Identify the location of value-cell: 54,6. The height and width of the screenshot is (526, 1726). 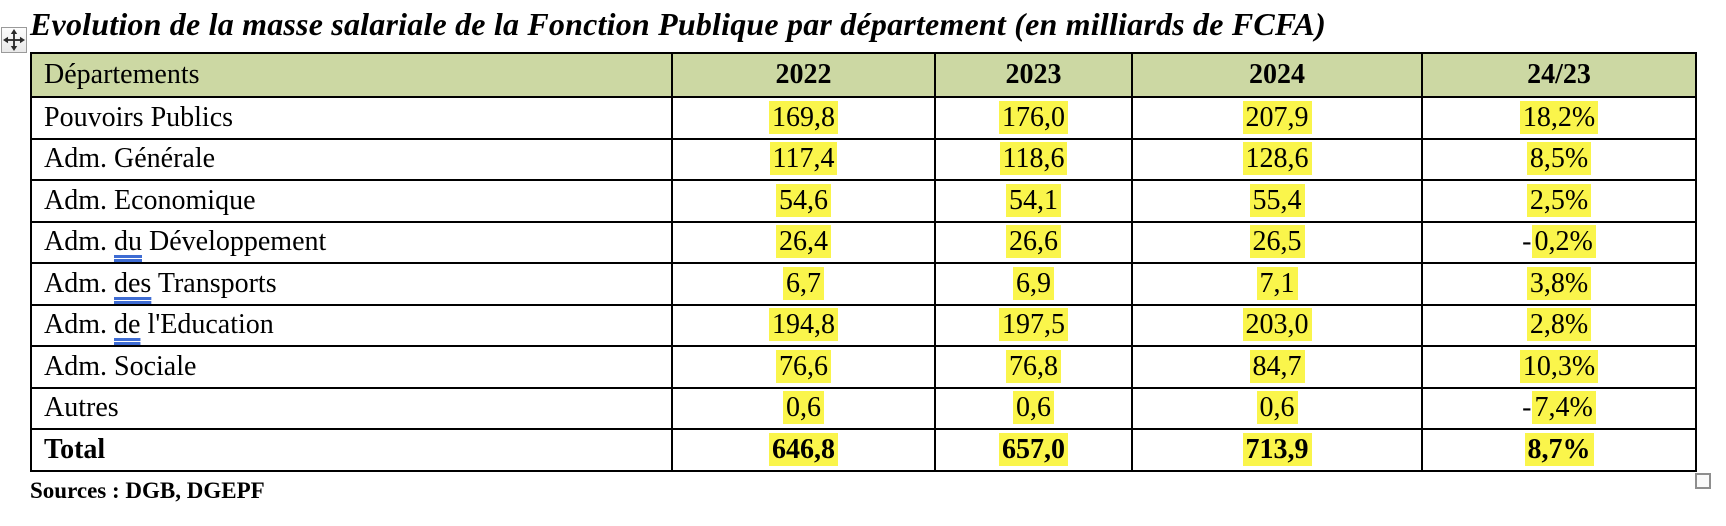
(803, 201).